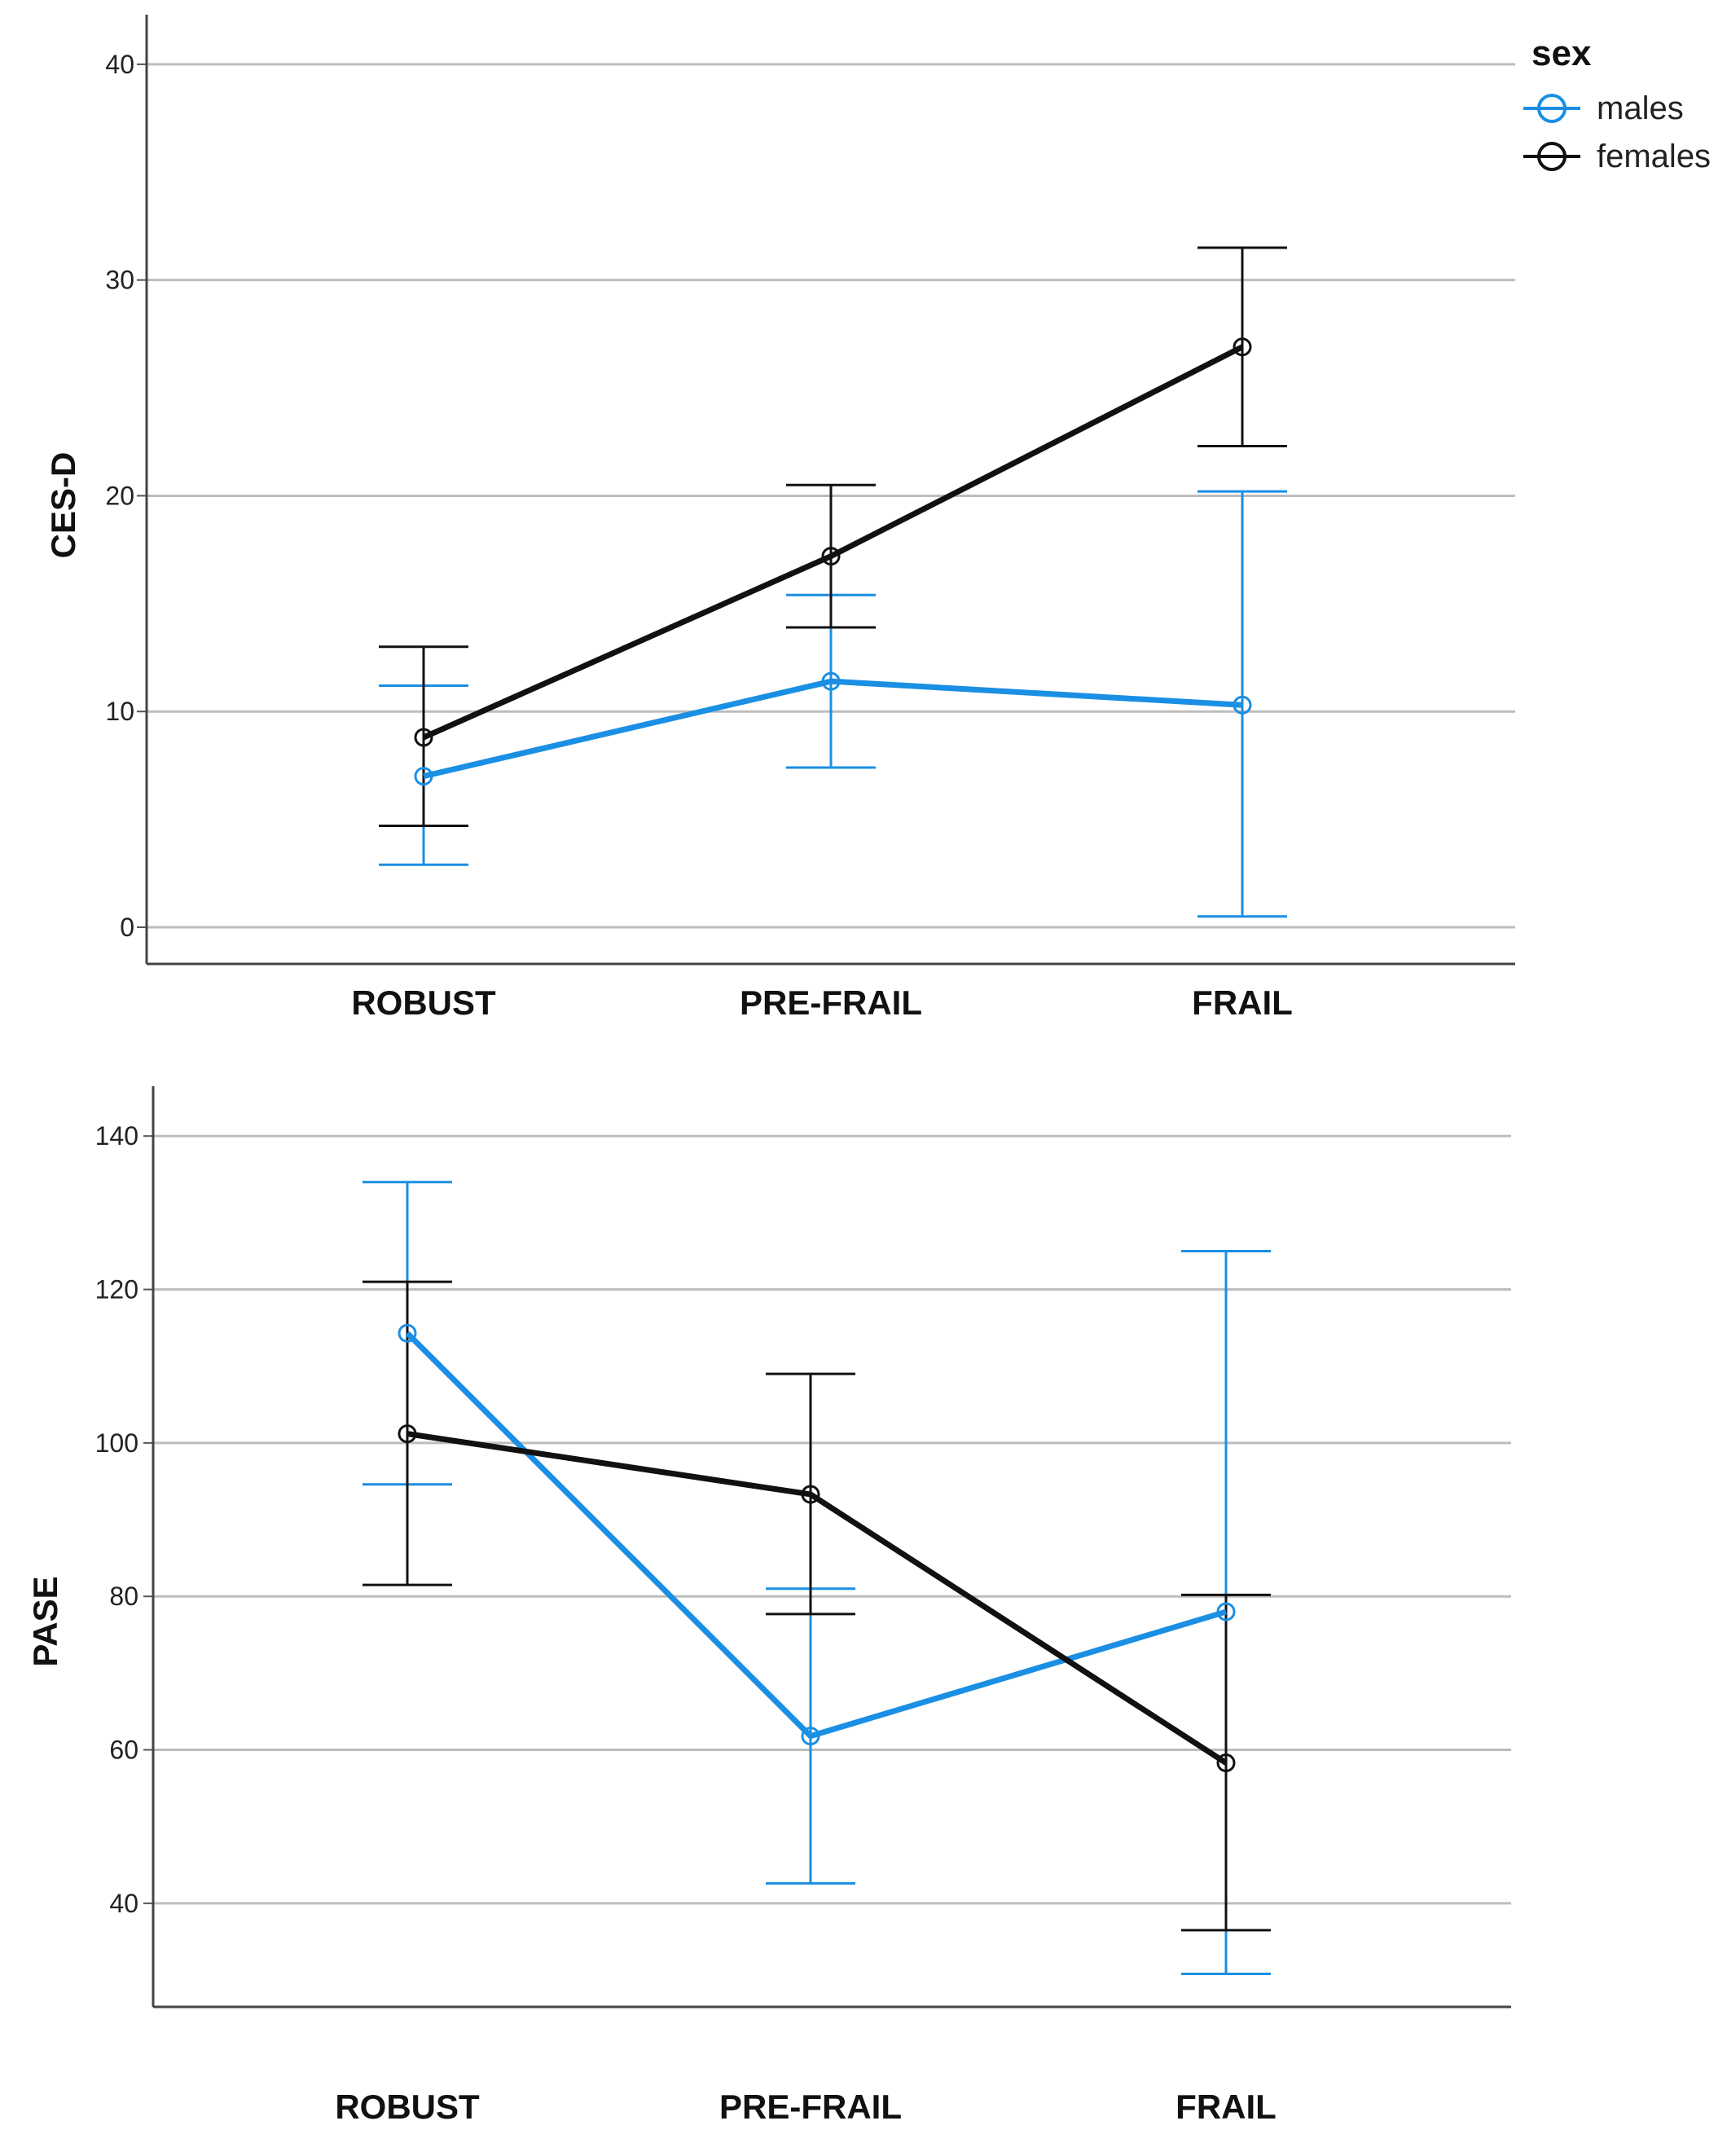 The image size is (1727, 2156). Describe the element at coordinates (120, 711) in the screenshot. I see `y-tick-label: 10` at that location.